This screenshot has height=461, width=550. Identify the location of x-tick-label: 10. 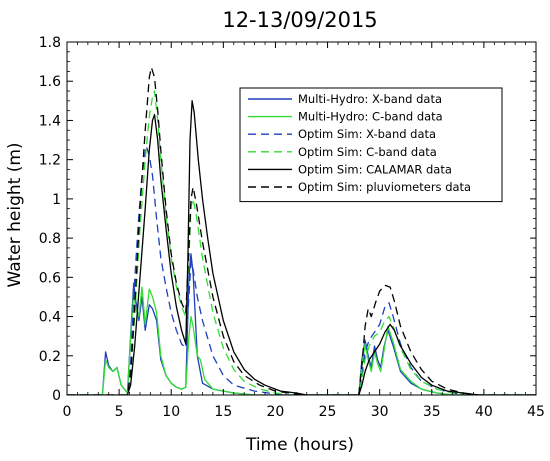
(171, 412).